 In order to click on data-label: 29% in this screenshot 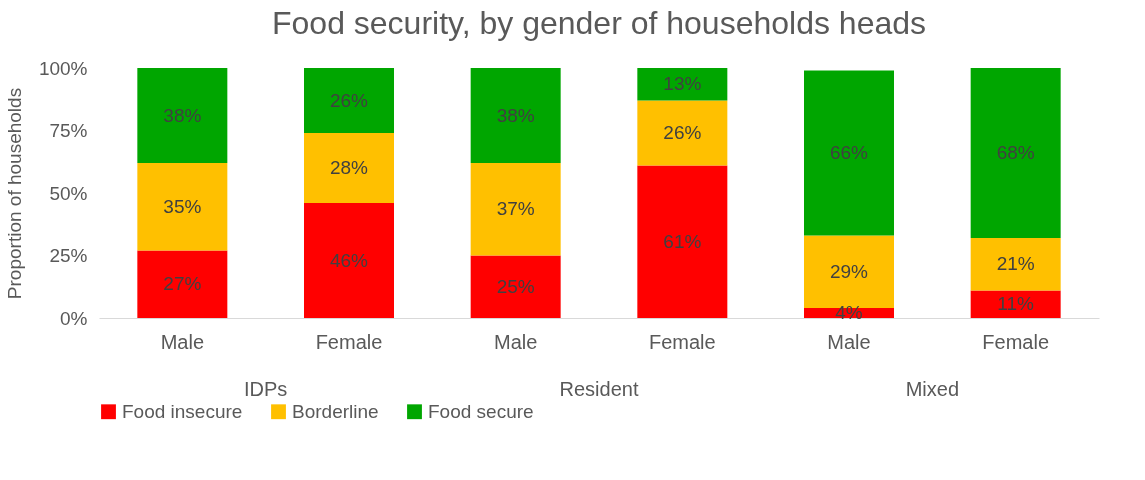, I will do `click(849, 271)`.